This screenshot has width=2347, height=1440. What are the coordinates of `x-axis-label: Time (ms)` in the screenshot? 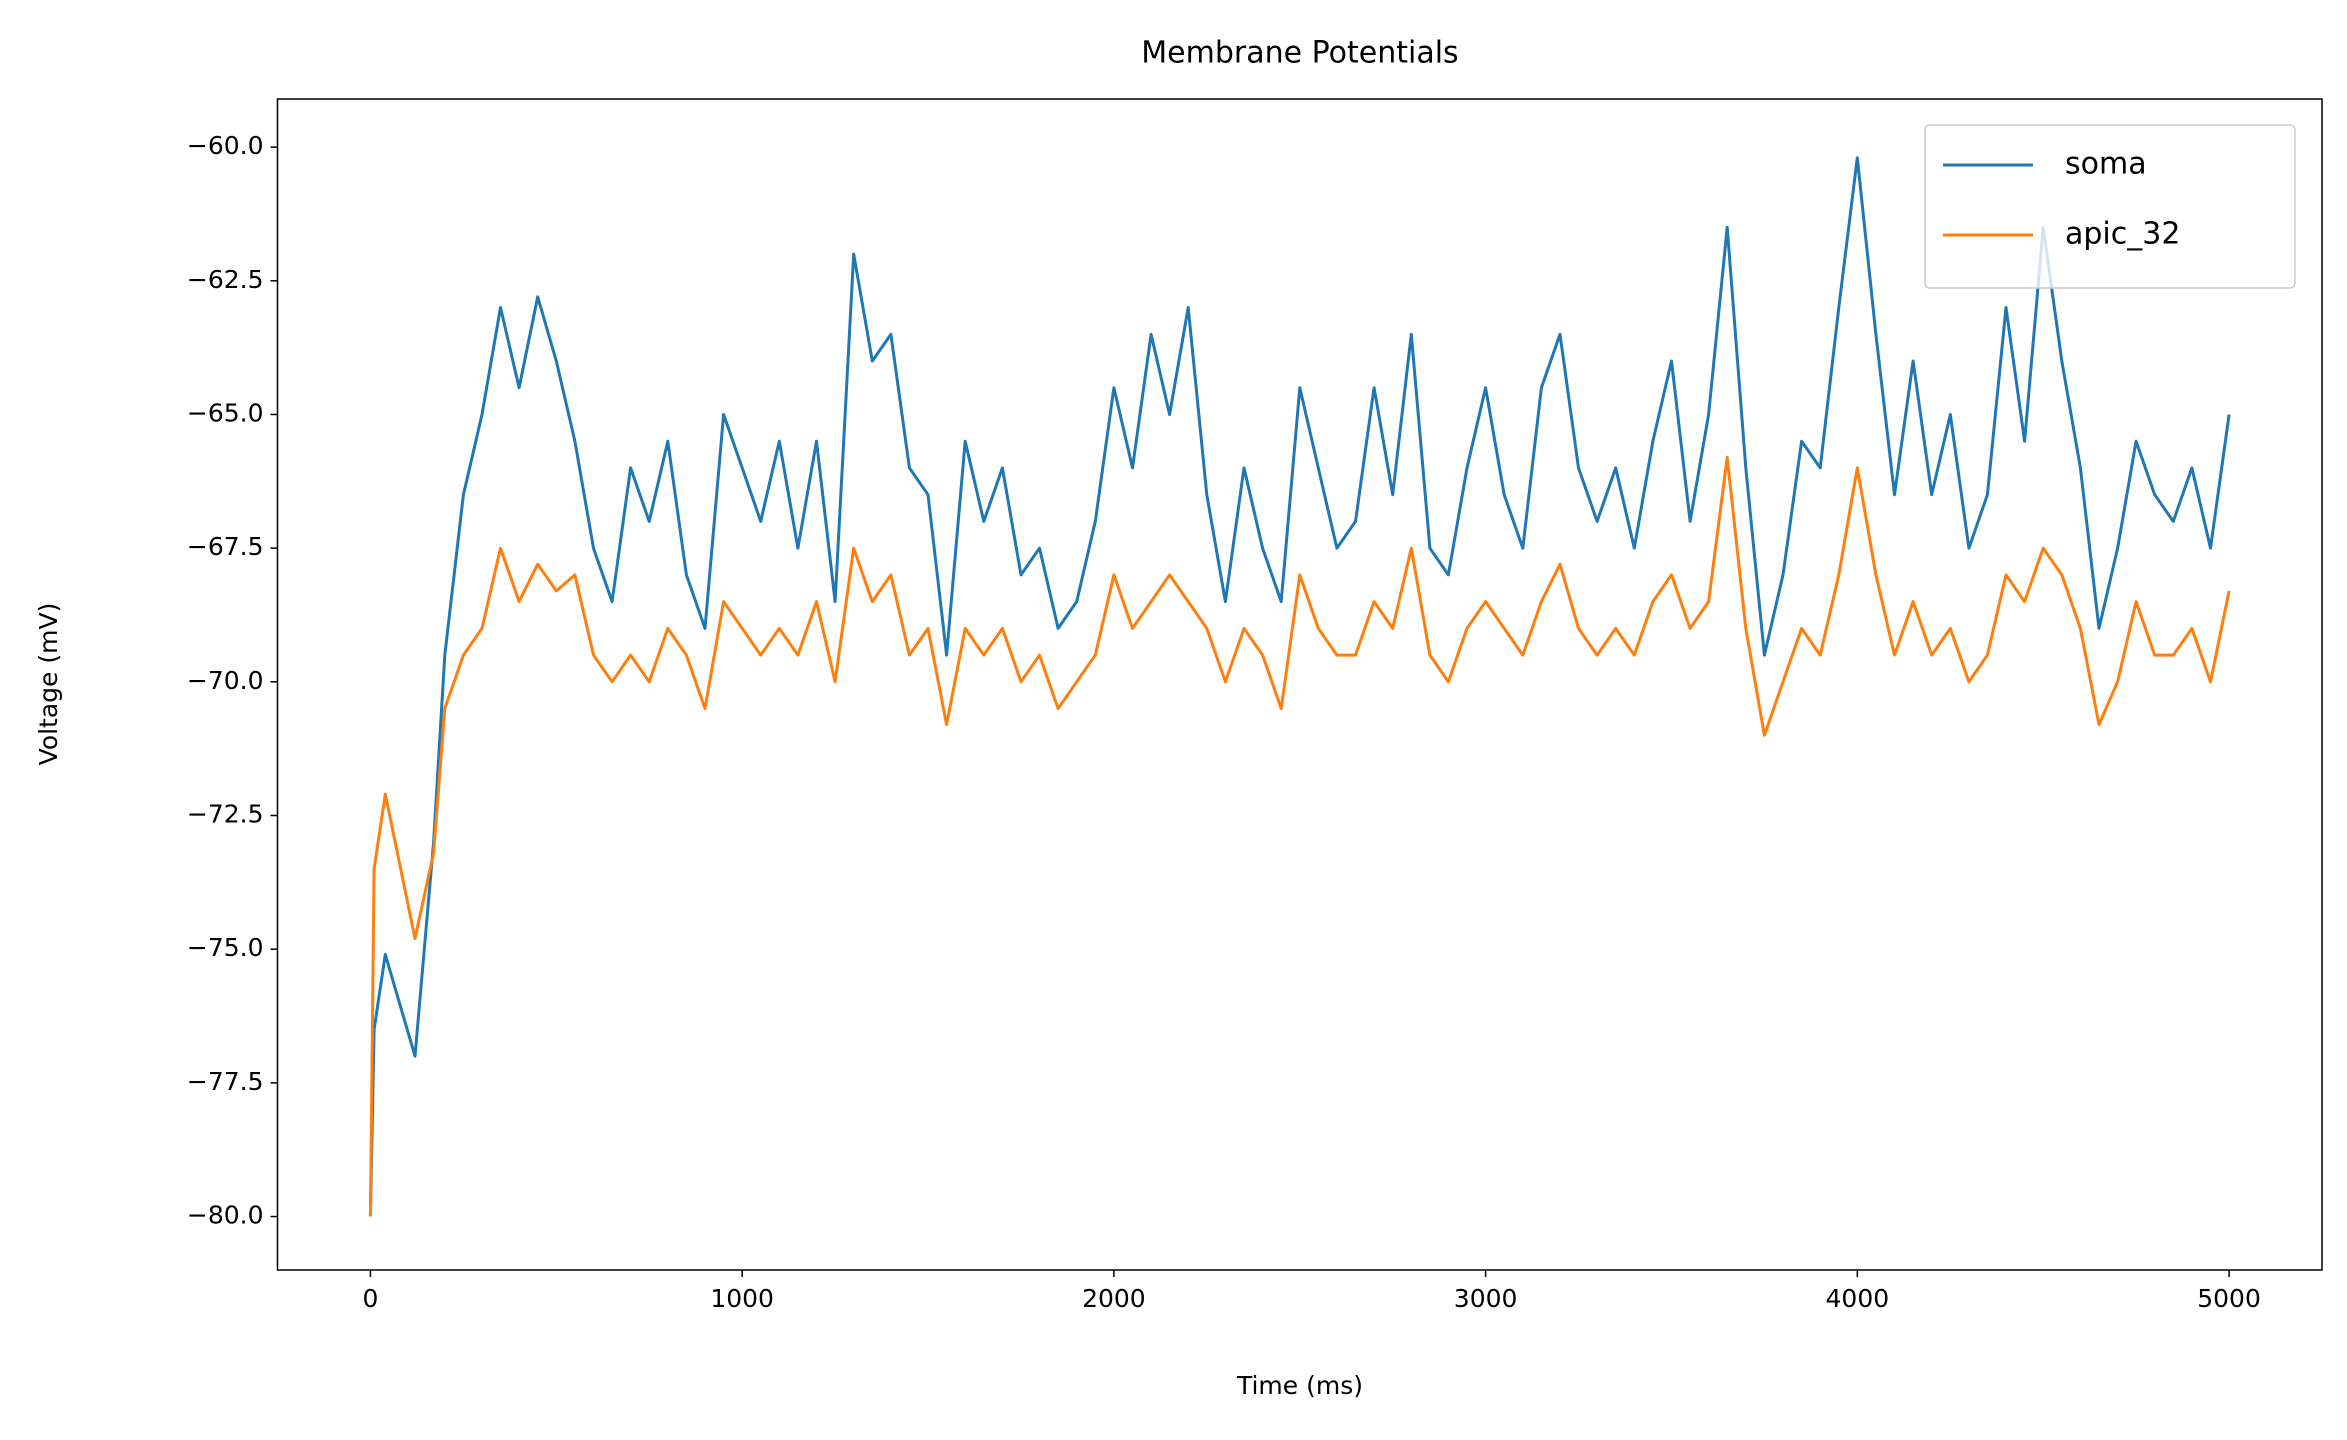 It's located at (1299, 1385).